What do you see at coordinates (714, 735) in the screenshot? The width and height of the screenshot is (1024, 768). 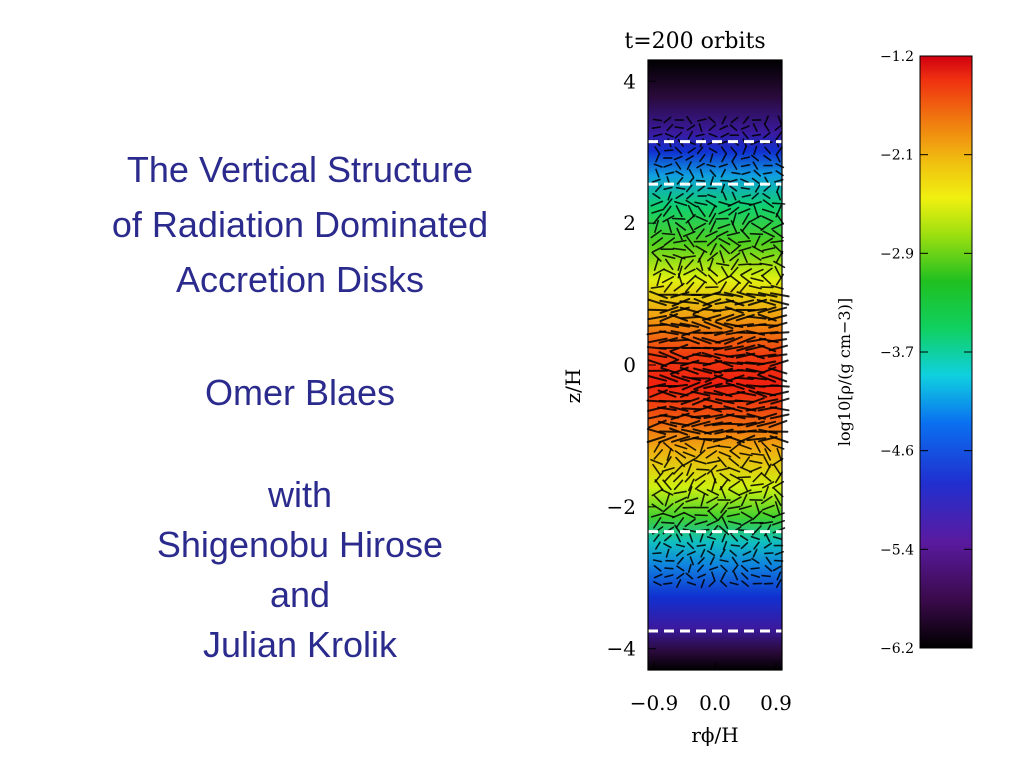 I see `x-axis-label: rϕ/H` at bounding box center [714, 735].